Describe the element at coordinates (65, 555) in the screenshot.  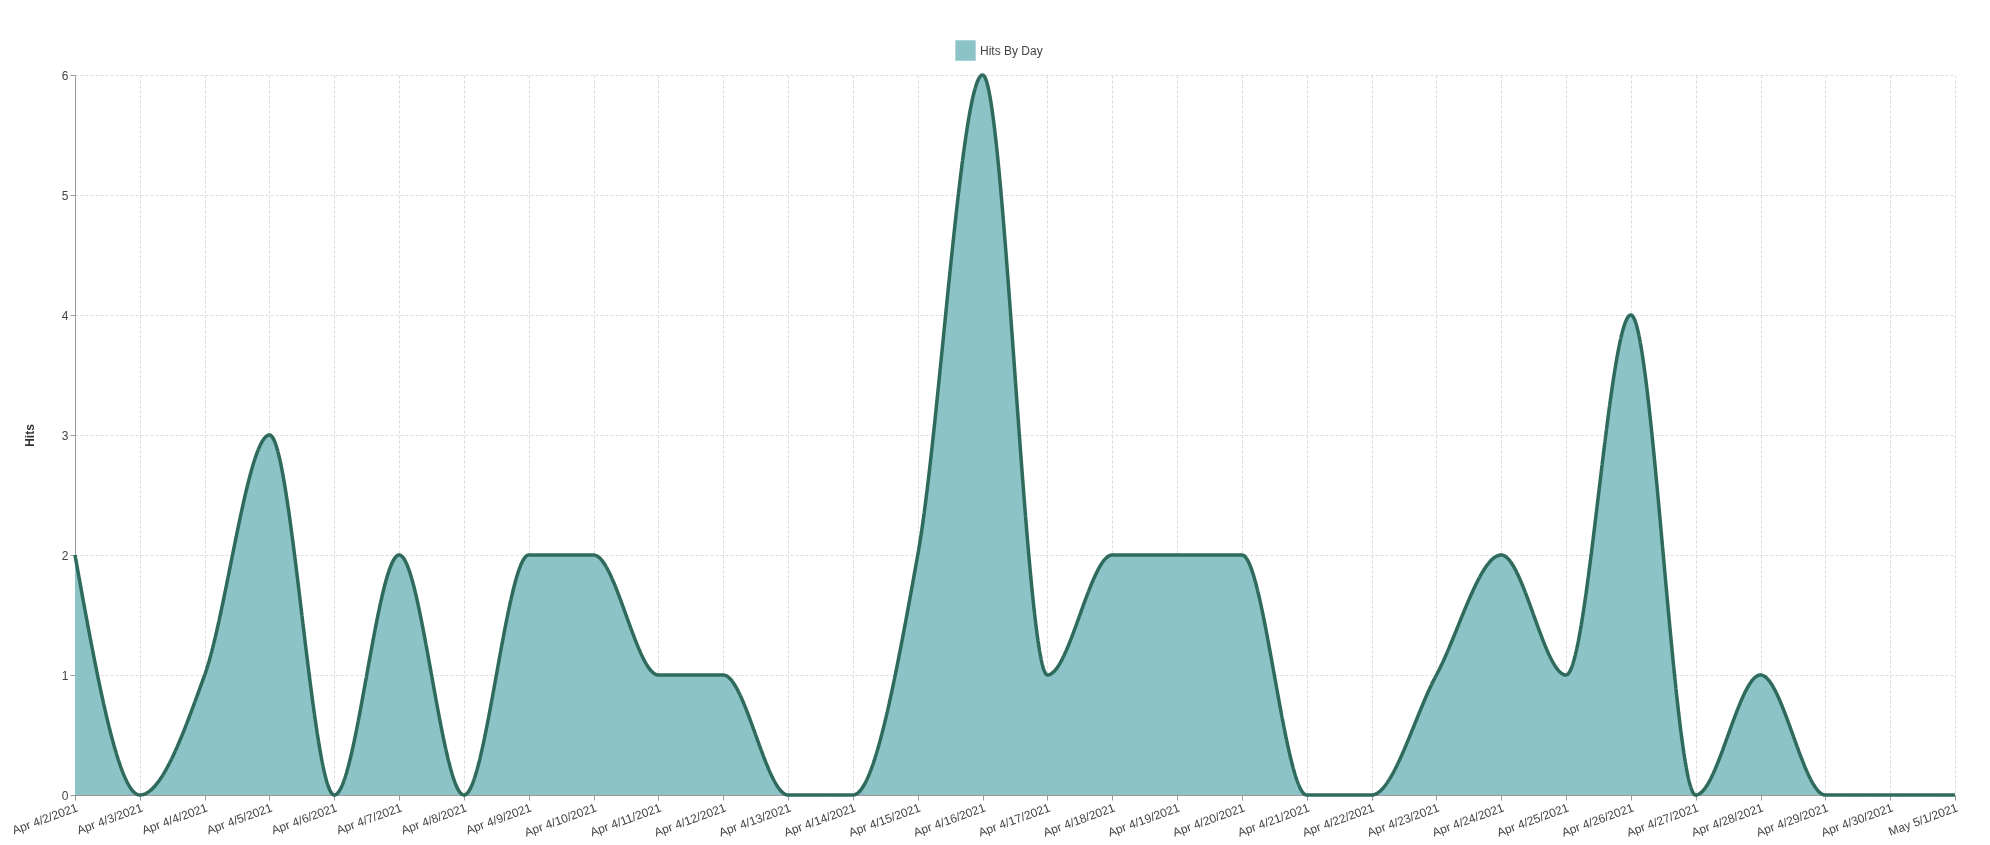
I see `y-tick-label: 2` at that location.